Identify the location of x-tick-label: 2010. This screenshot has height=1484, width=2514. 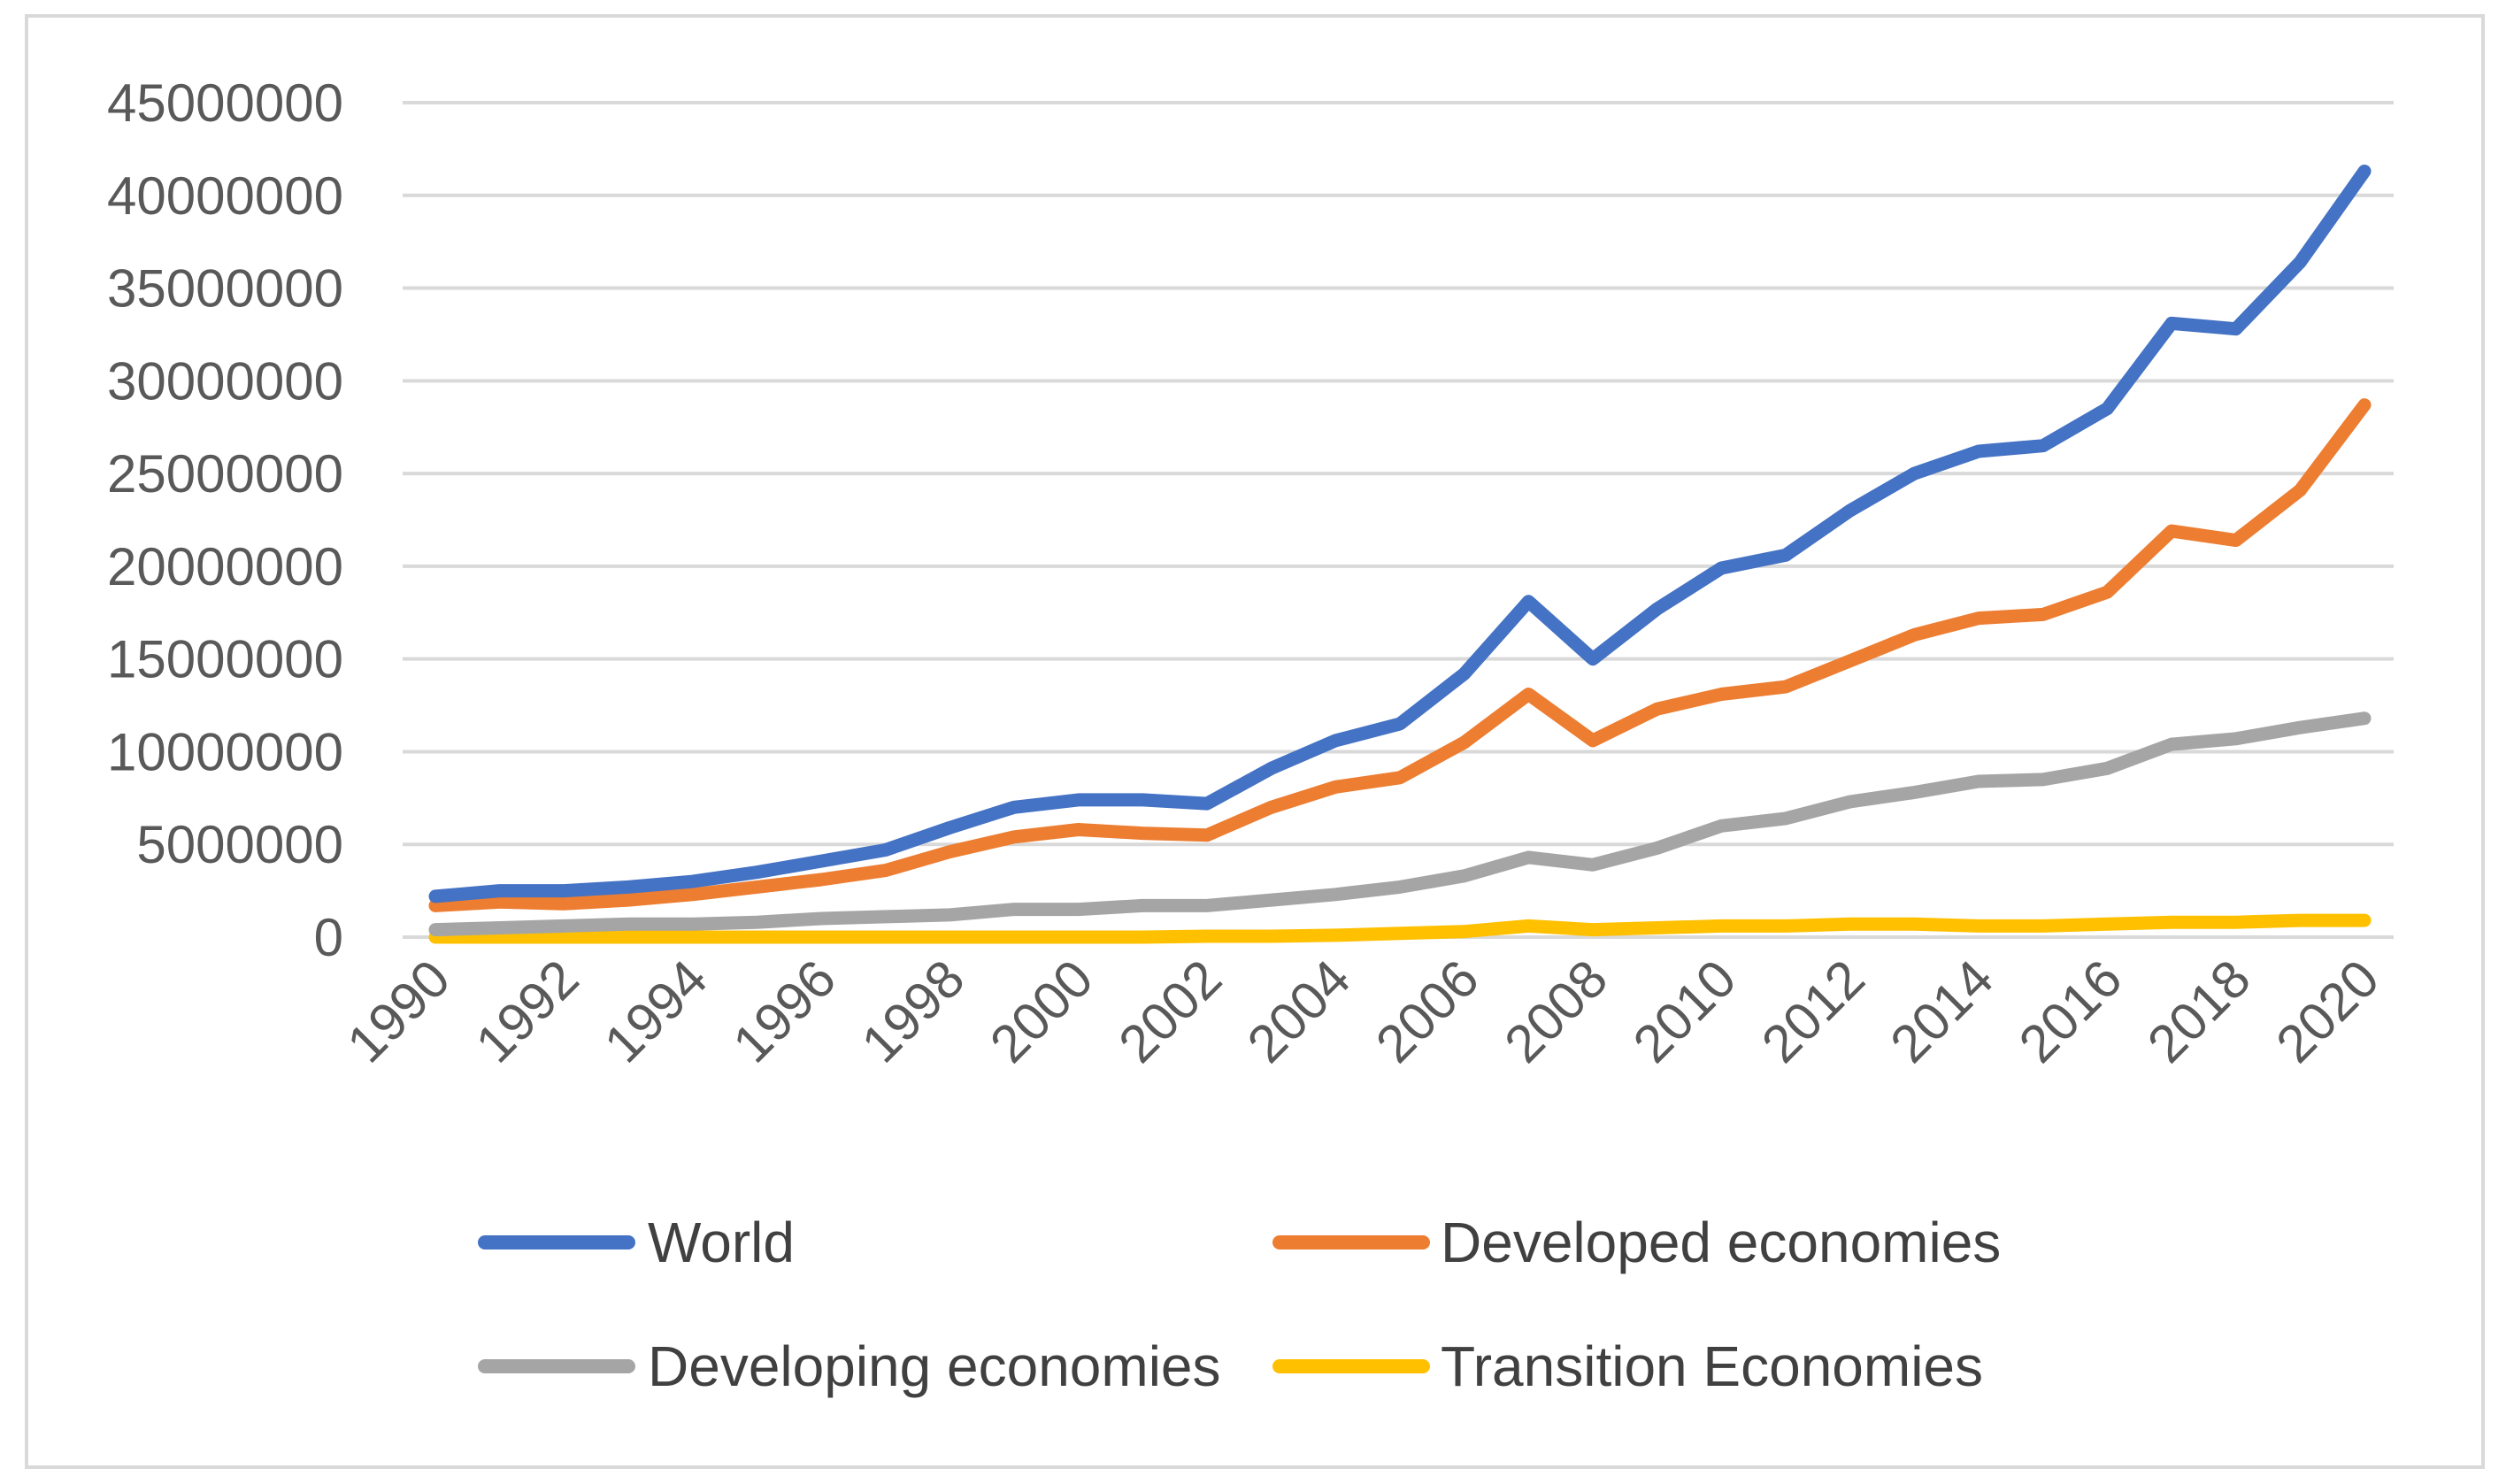
(1685, 1011).